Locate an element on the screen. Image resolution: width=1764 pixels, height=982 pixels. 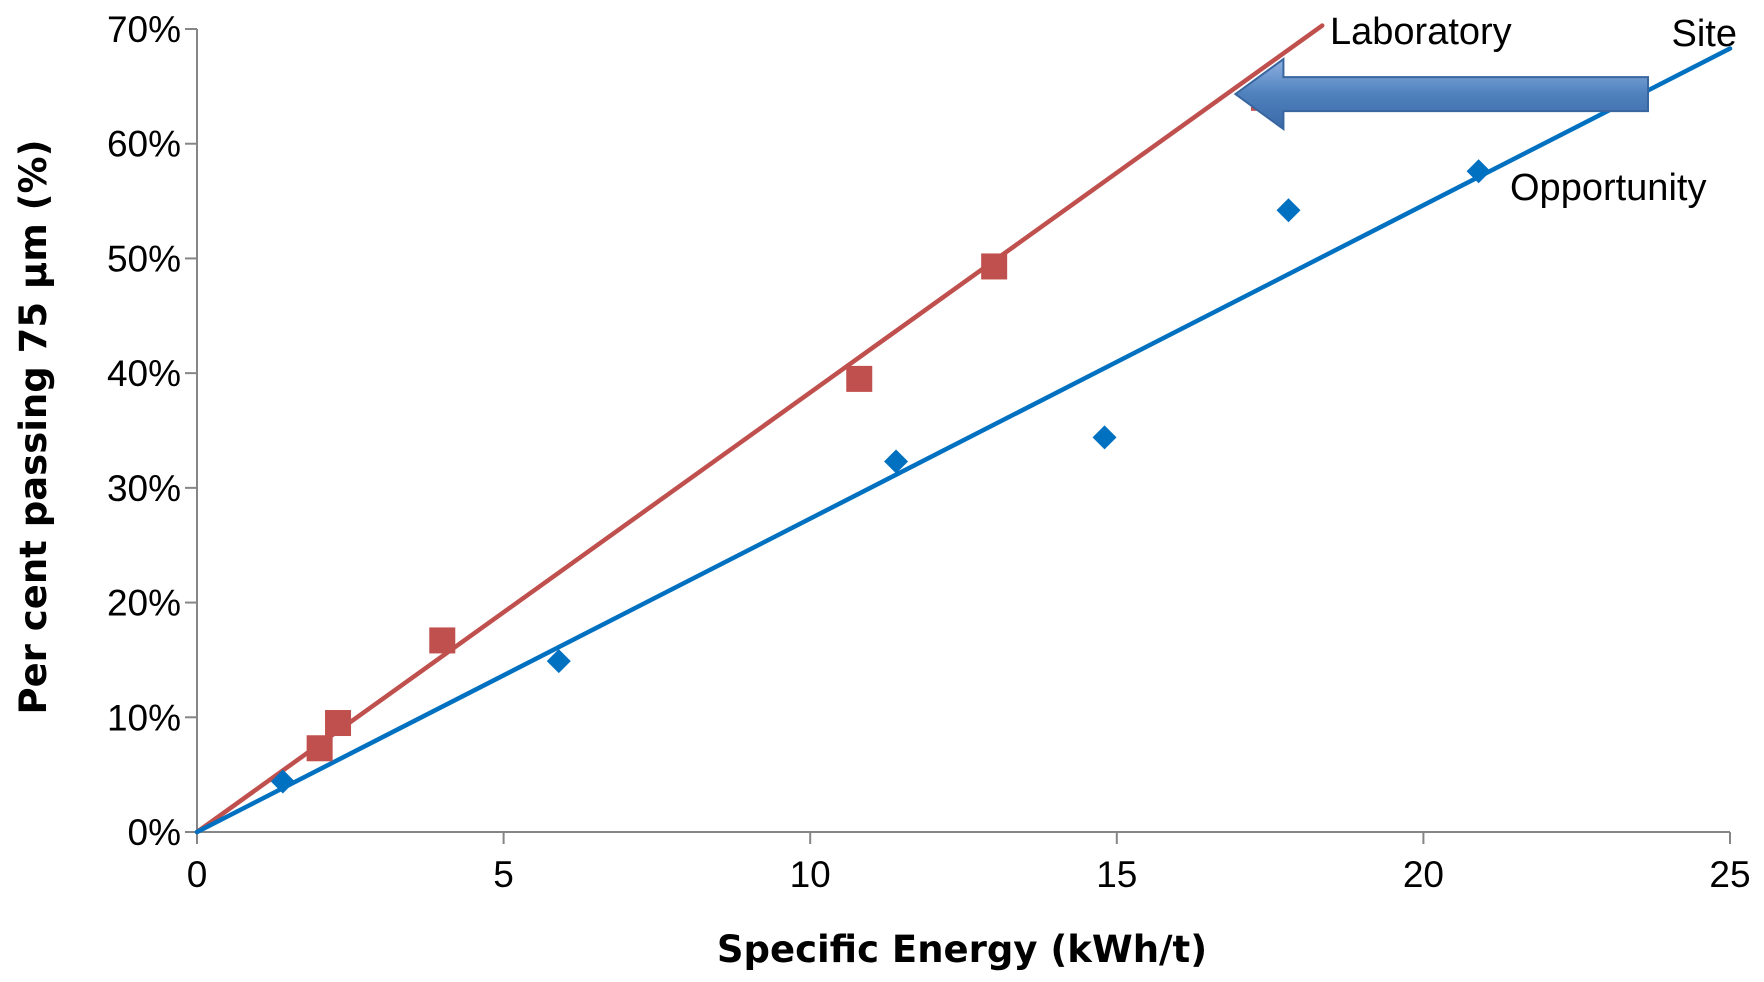
annotations: Laboratory Site Opportunity is located at coordinates (1485, 110).